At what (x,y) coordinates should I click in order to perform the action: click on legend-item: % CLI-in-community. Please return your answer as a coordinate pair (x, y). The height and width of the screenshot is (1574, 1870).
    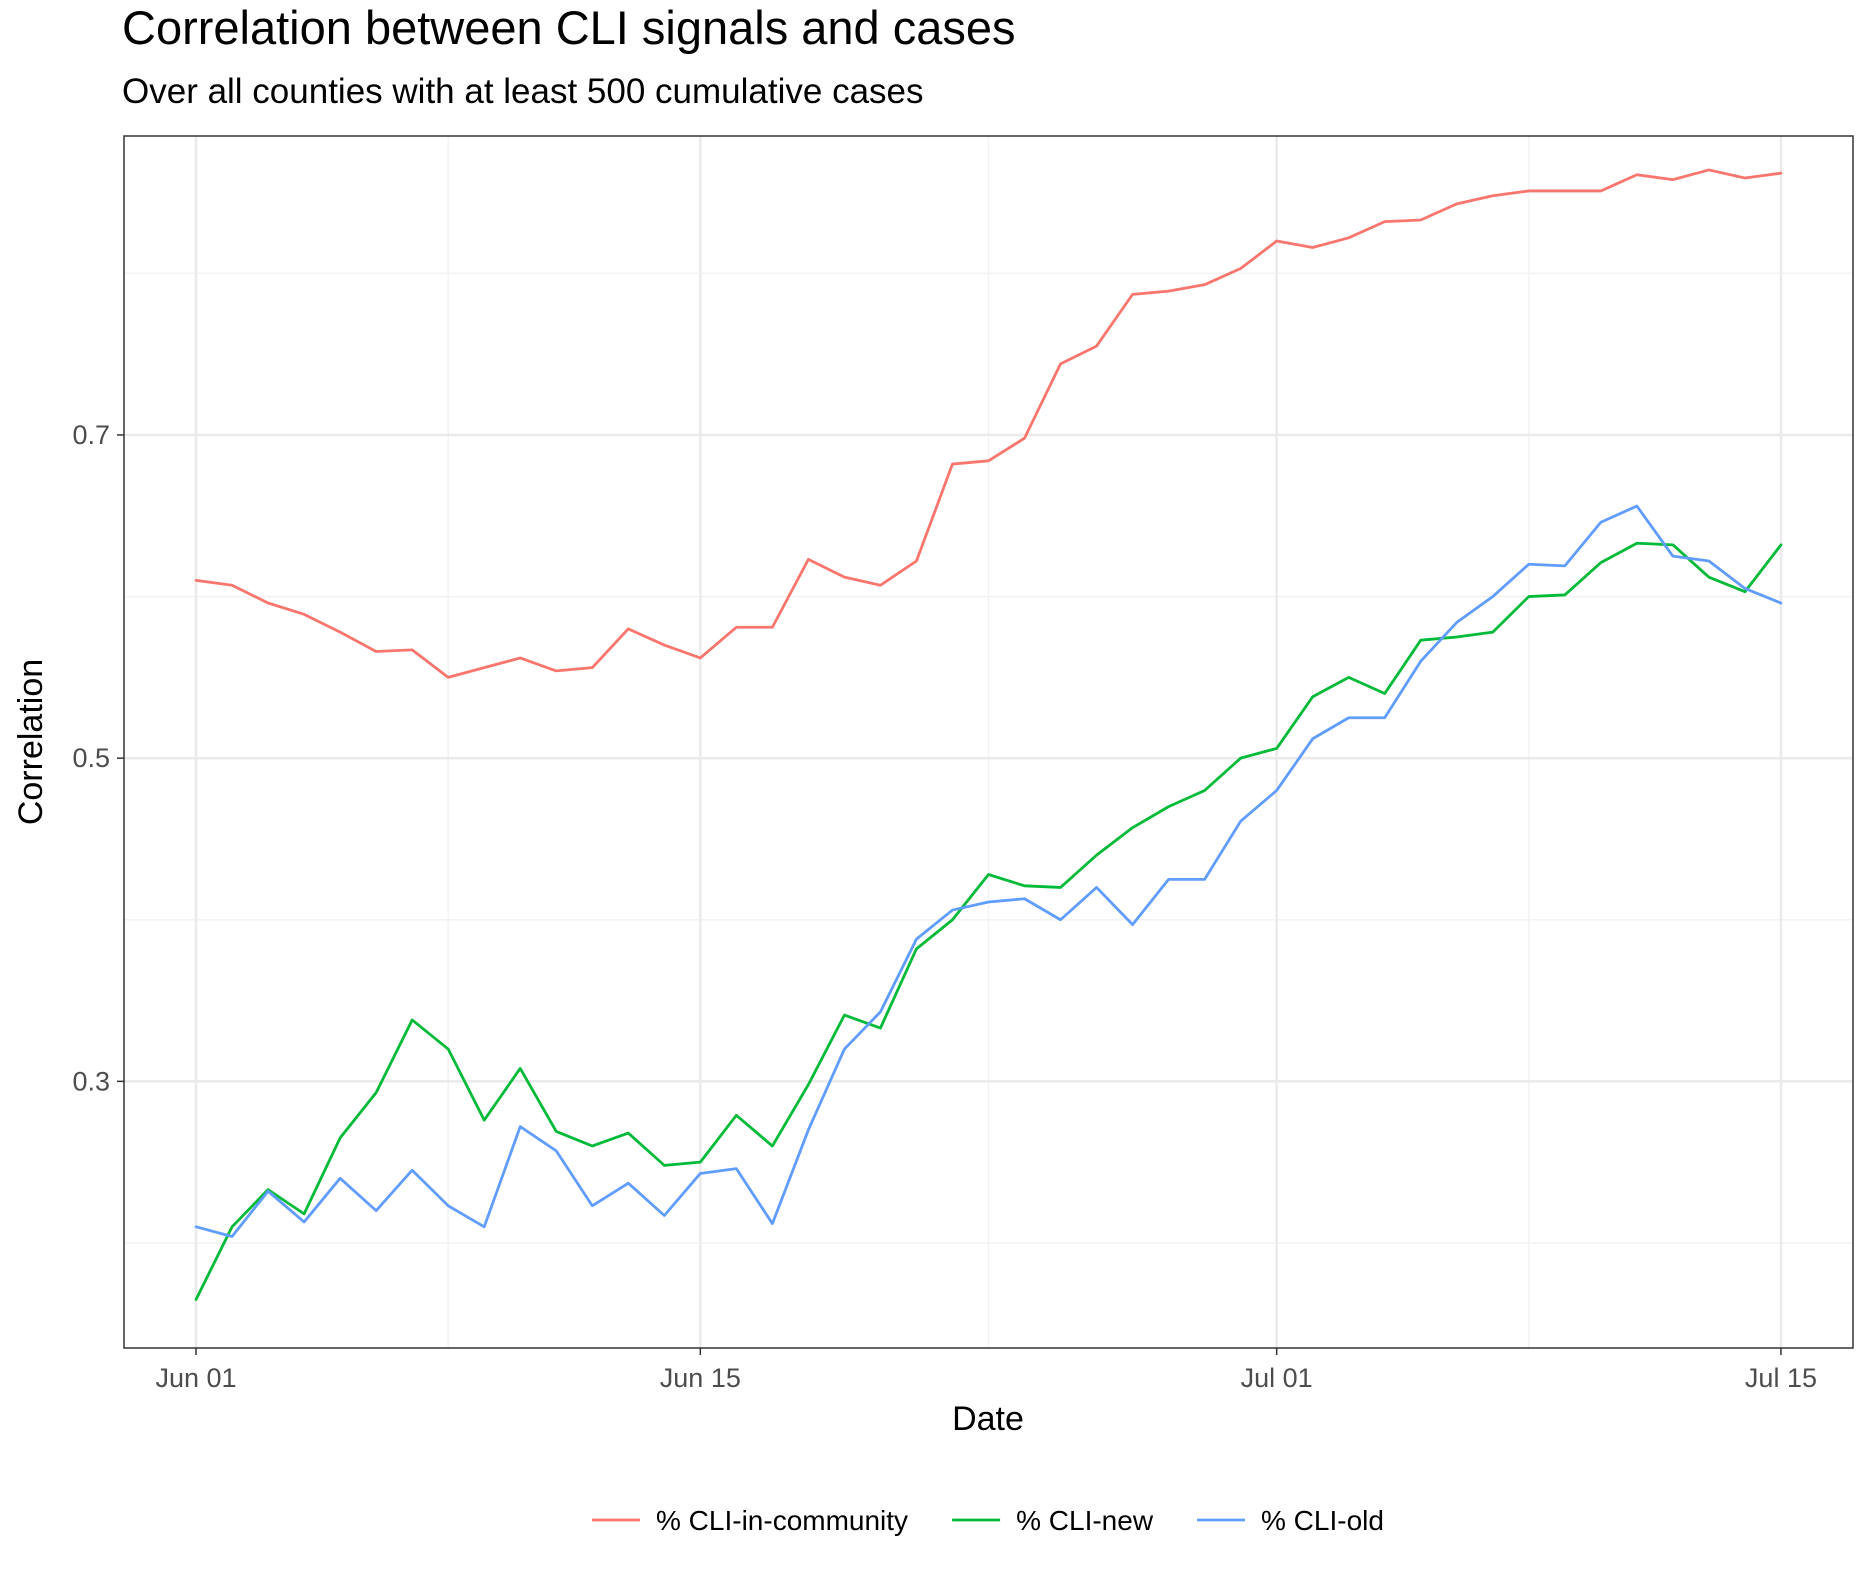
    Looking at the image, I should click on (750, 1520).